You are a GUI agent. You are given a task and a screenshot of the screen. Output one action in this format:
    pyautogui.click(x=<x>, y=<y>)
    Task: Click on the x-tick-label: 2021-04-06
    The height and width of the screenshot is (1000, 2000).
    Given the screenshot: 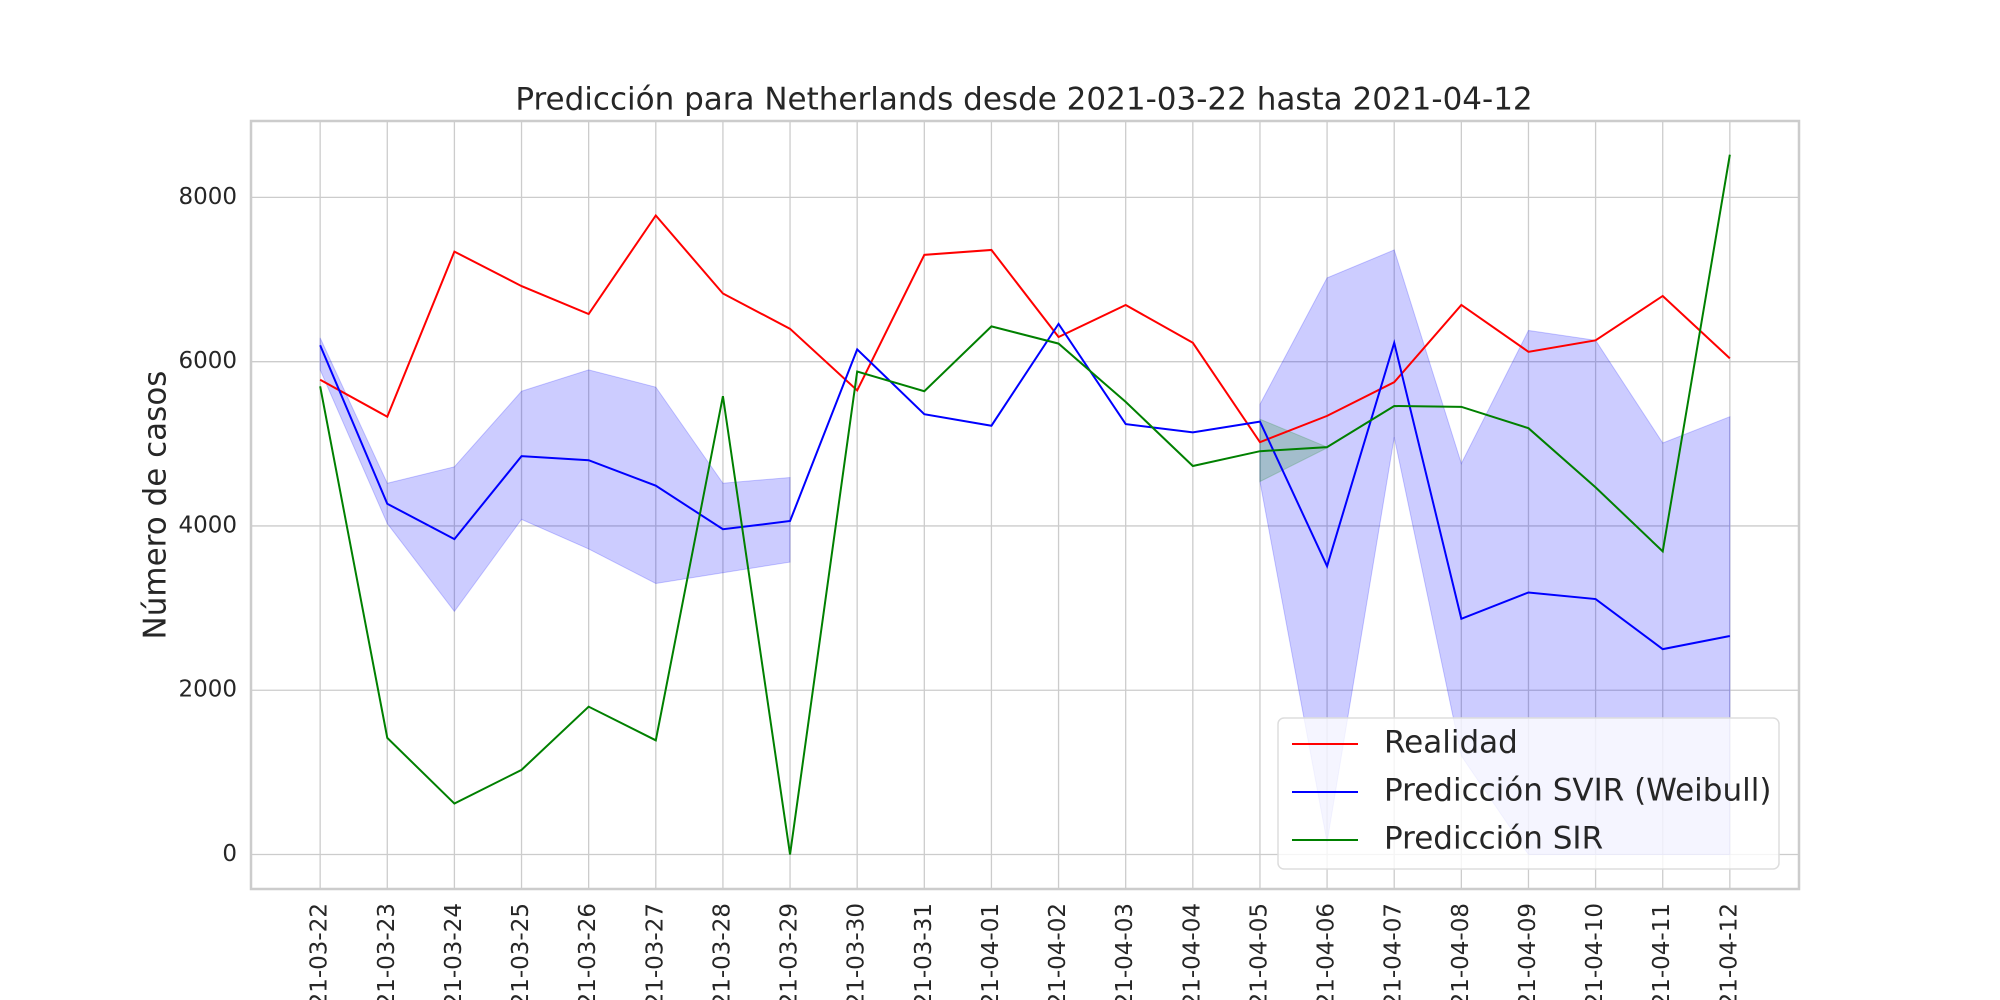 What is the action you would take?
    pyautogui.click(x=1327, y=951)
    